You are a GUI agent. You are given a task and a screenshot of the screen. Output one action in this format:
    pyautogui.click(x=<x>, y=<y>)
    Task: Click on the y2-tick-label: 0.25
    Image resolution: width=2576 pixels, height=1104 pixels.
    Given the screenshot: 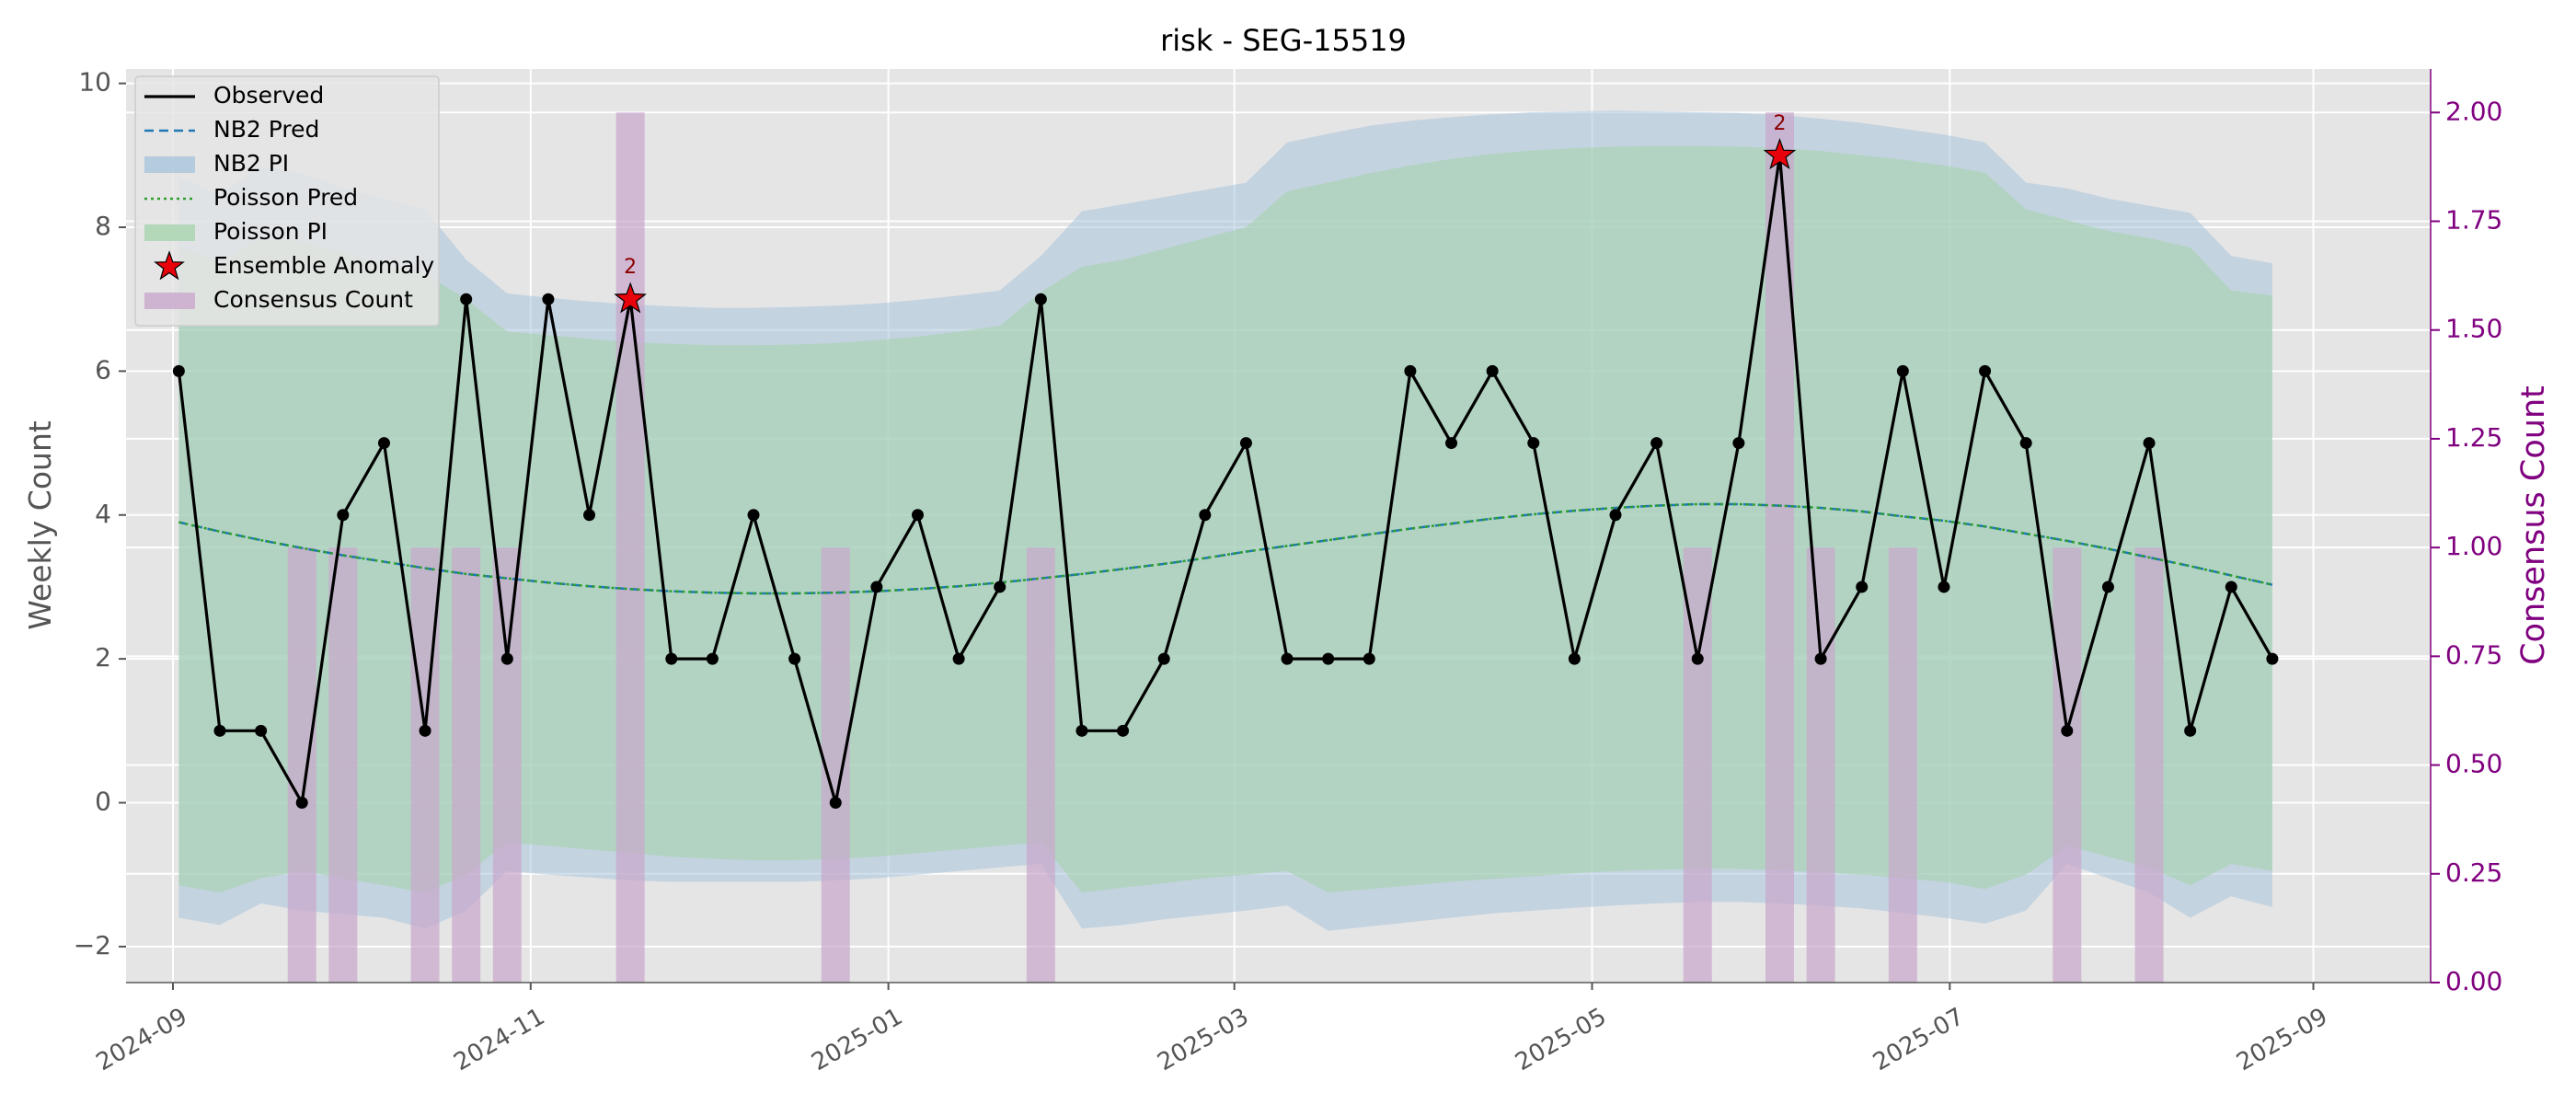 What is the action you would take?
    pyautogui.click(x=2473, y=872)
    